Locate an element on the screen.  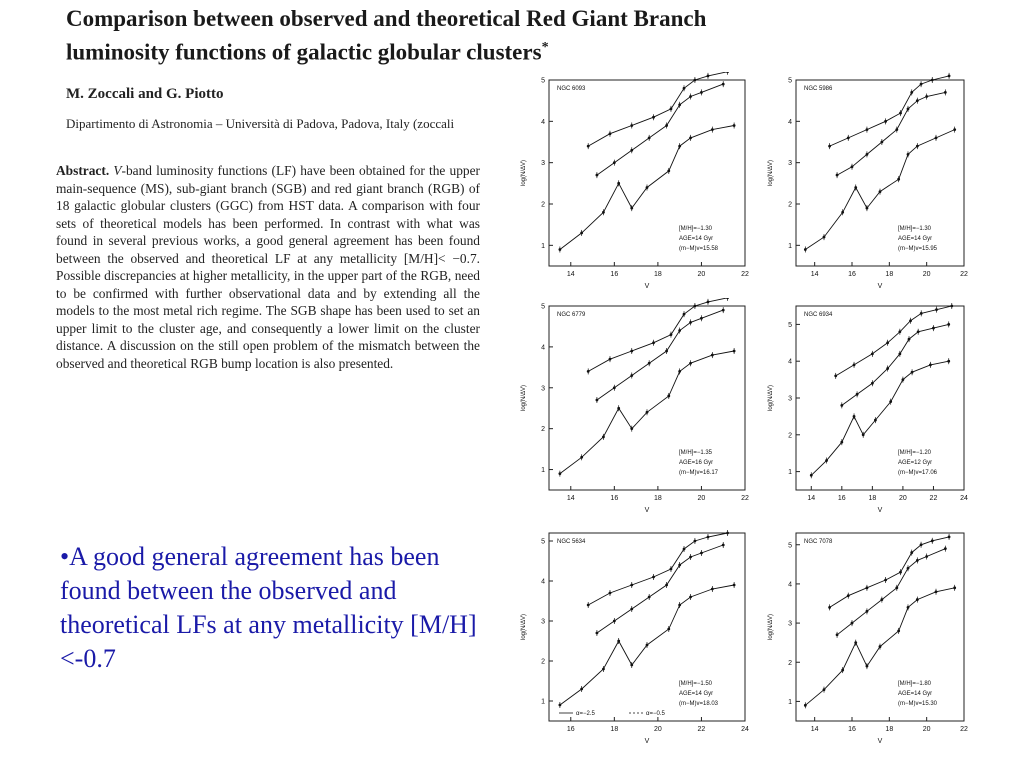
legend-entry: [M/H]=−1.35 is located at coordinates (696, 453).